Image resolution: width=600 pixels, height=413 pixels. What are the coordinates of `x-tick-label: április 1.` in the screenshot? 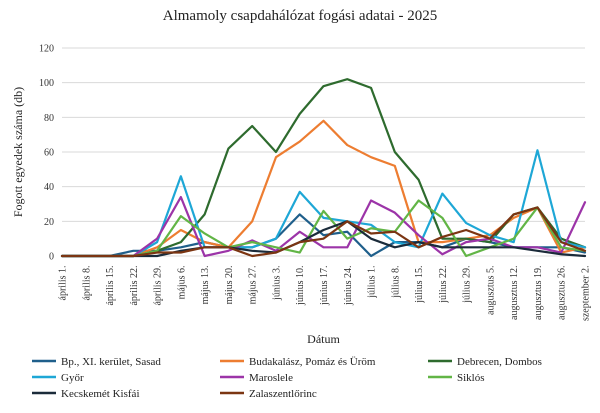 It's located at (63, 283).